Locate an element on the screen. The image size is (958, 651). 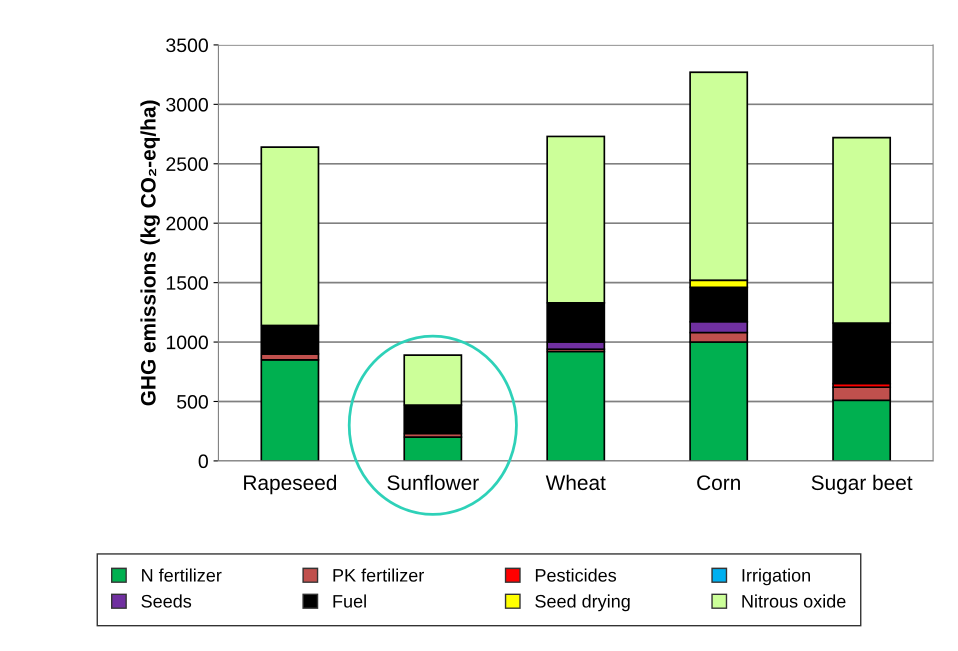
legend-label: Irrigation is located at coordinates (776, 577).